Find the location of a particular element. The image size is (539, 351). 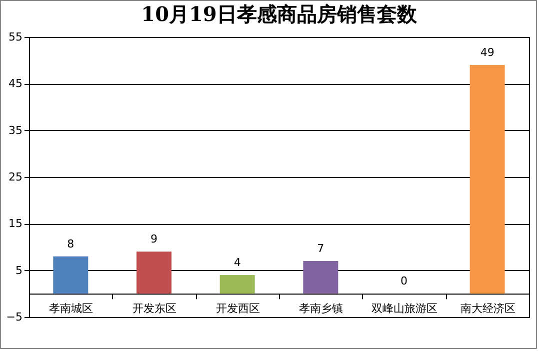

data-label: 7 is located at coordinates (320, 248).